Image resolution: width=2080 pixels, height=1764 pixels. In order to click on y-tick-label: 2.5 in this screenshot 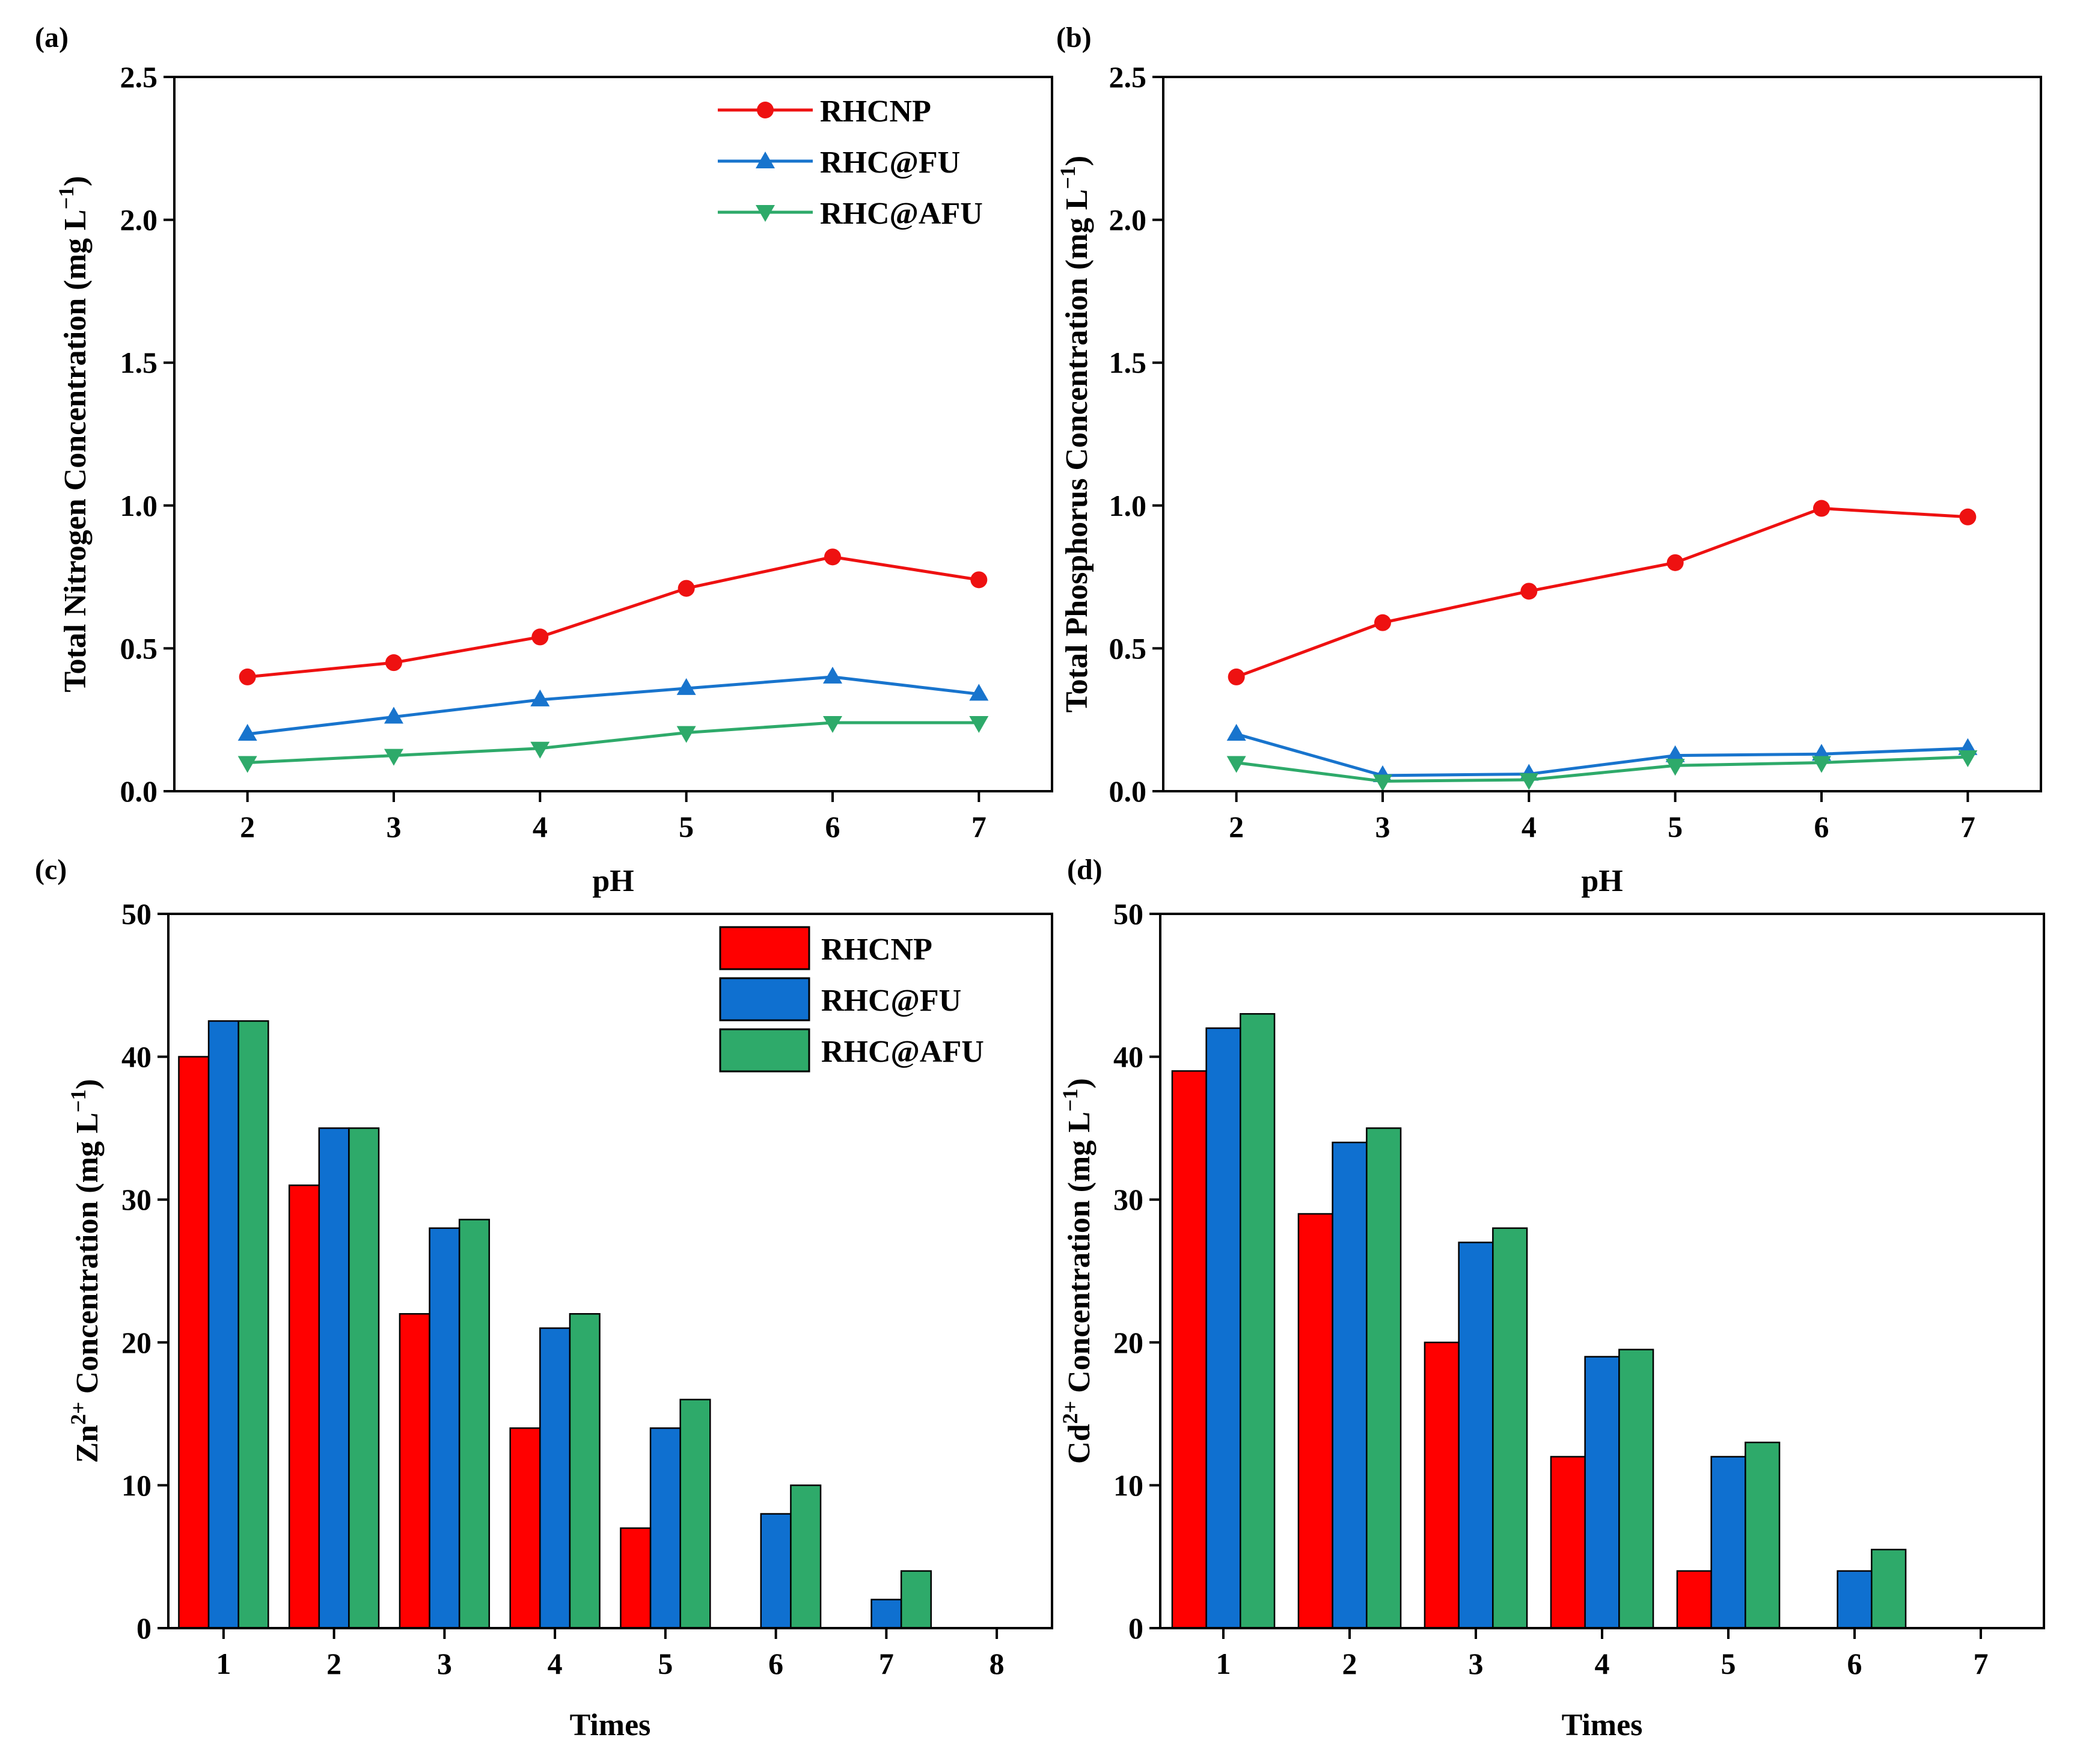, I will do `click(139, 77)`.